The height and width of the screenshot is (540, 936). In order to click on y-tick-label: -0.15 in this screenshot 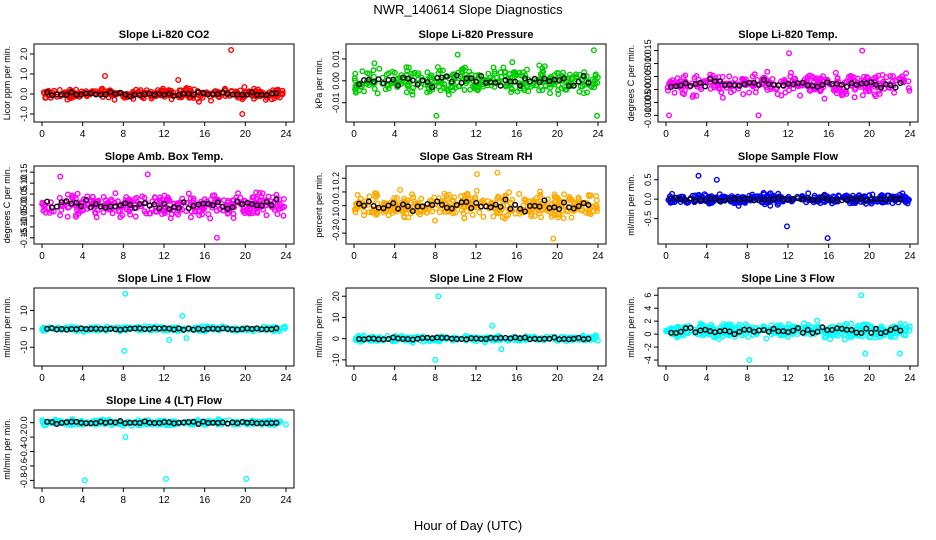, I will do `click(24, 238)`.